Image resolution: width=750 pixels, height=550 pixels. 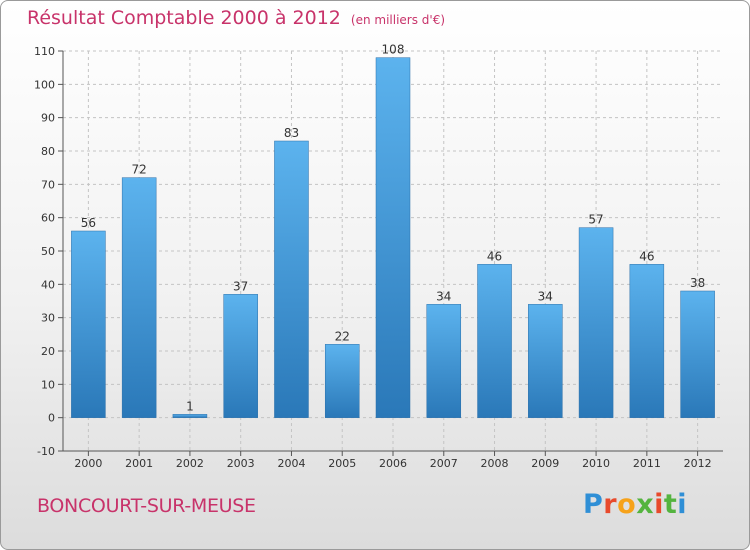 What do you see at coordinates (146, 506) in the screenshot?
I see `town-name: BONCOURT-SUR-MEUSE` at bounding box center [146, 506].